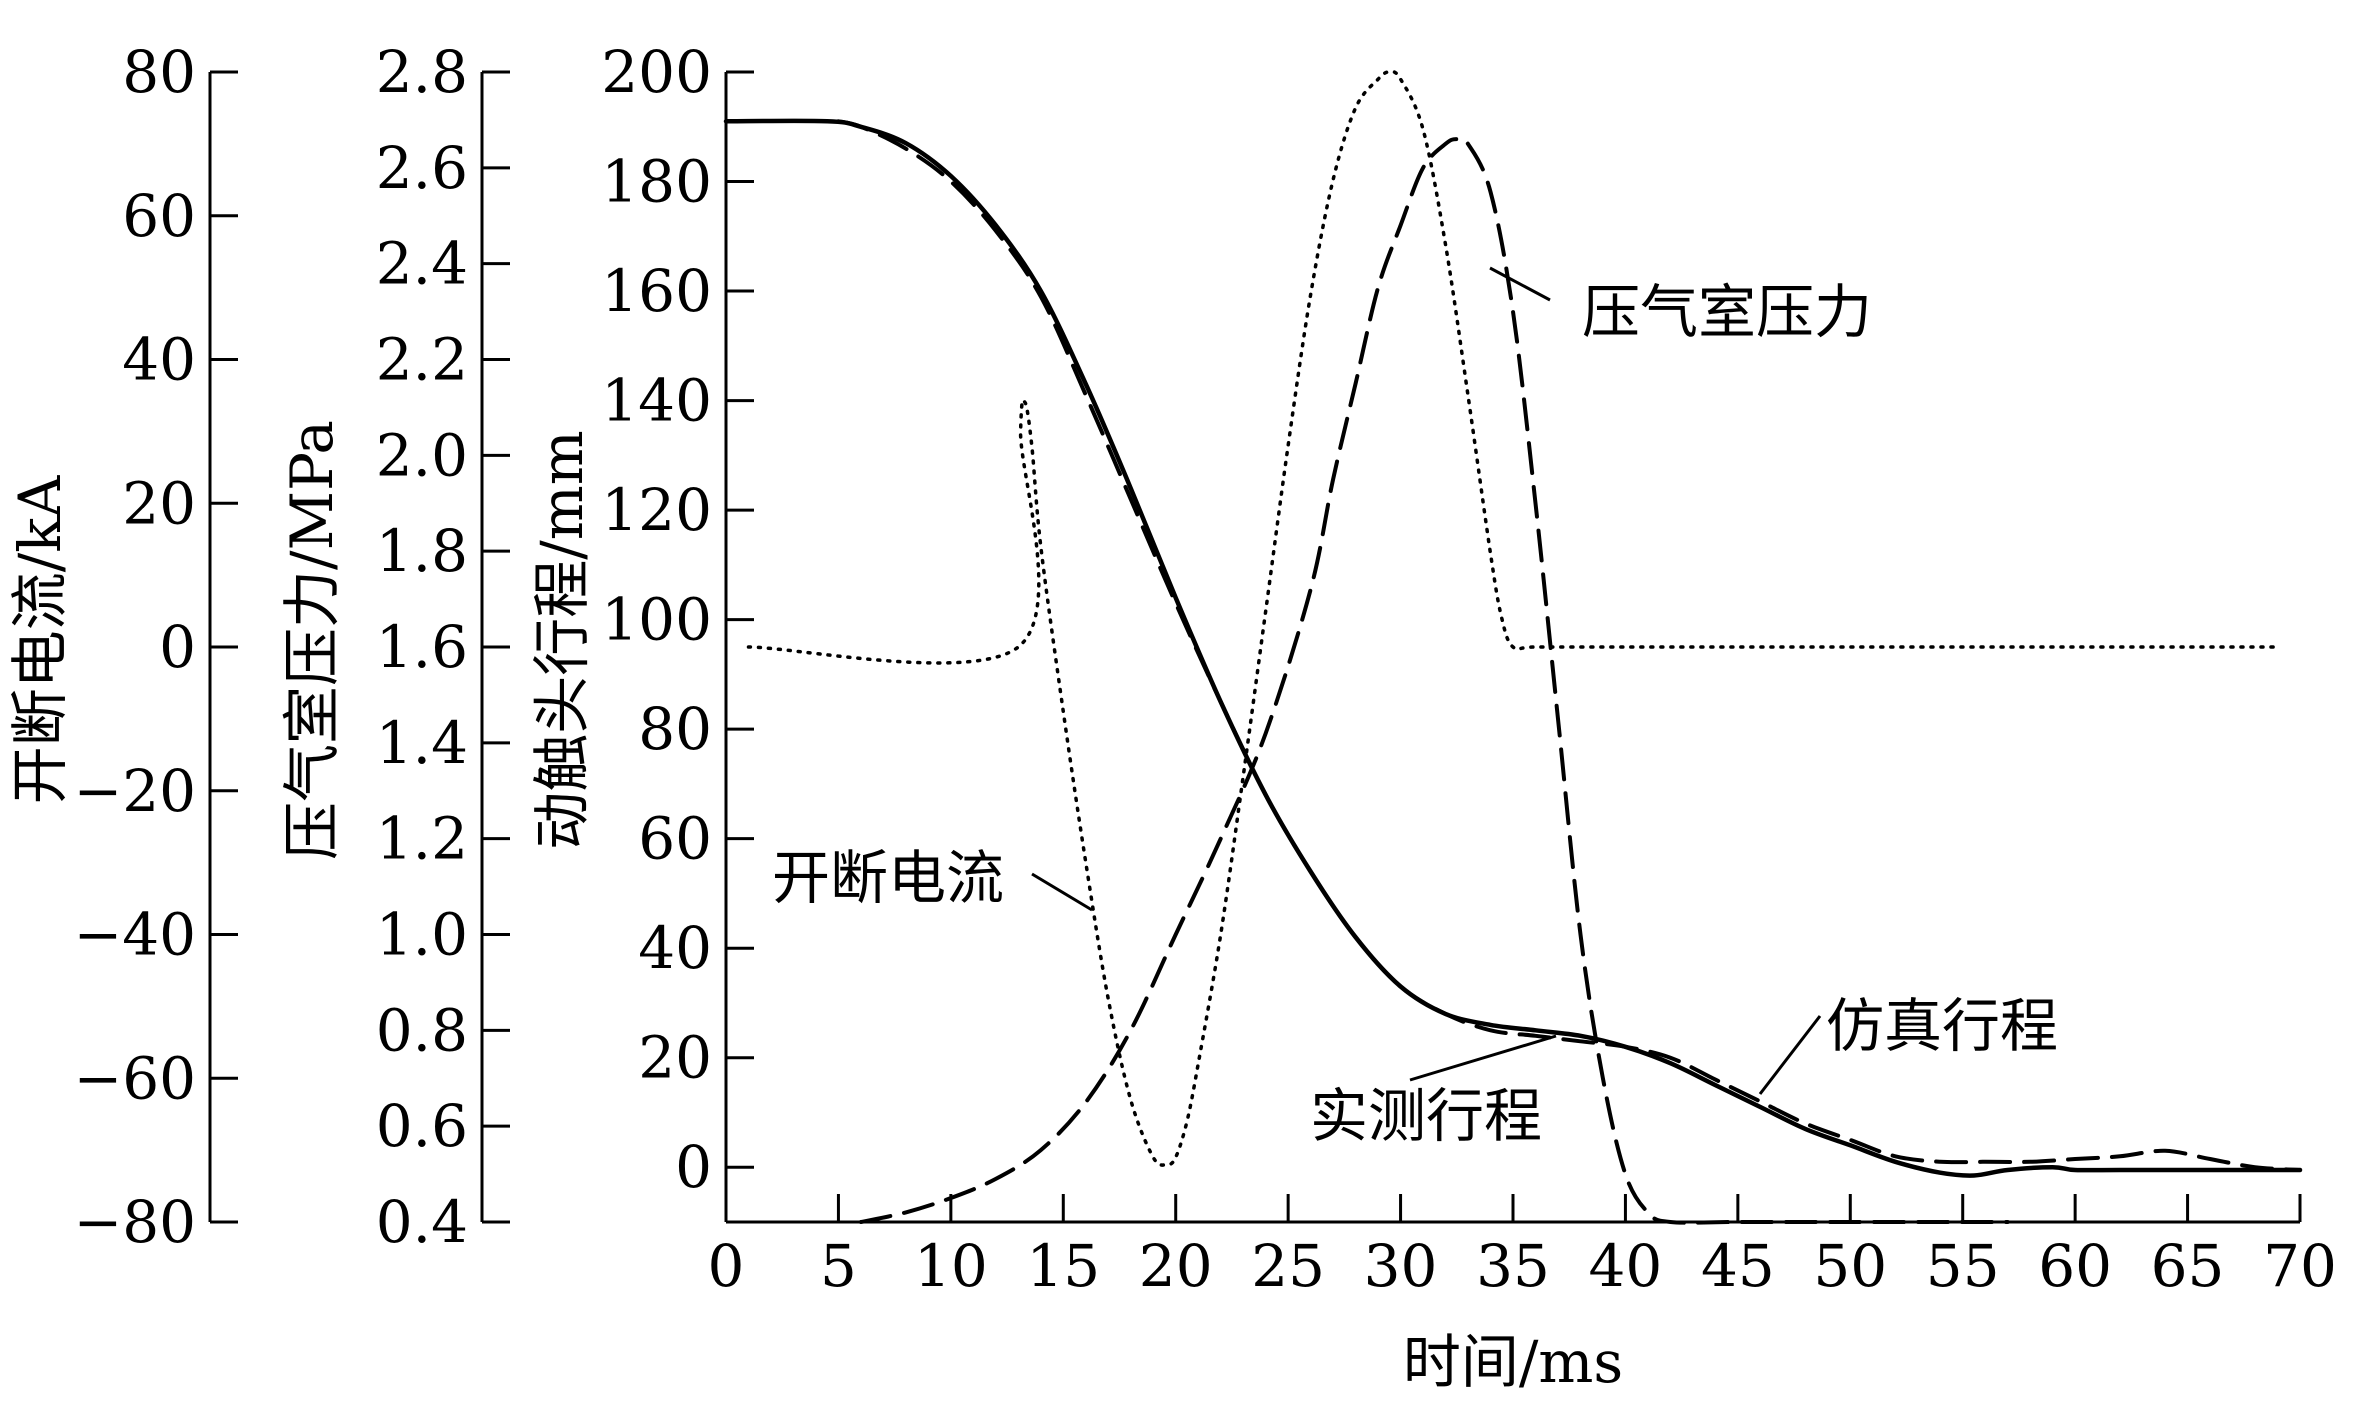 The width and height of the screenshot is (2362, 1408). I want to click on x-tick-label: 60, so click(2075, 1266).